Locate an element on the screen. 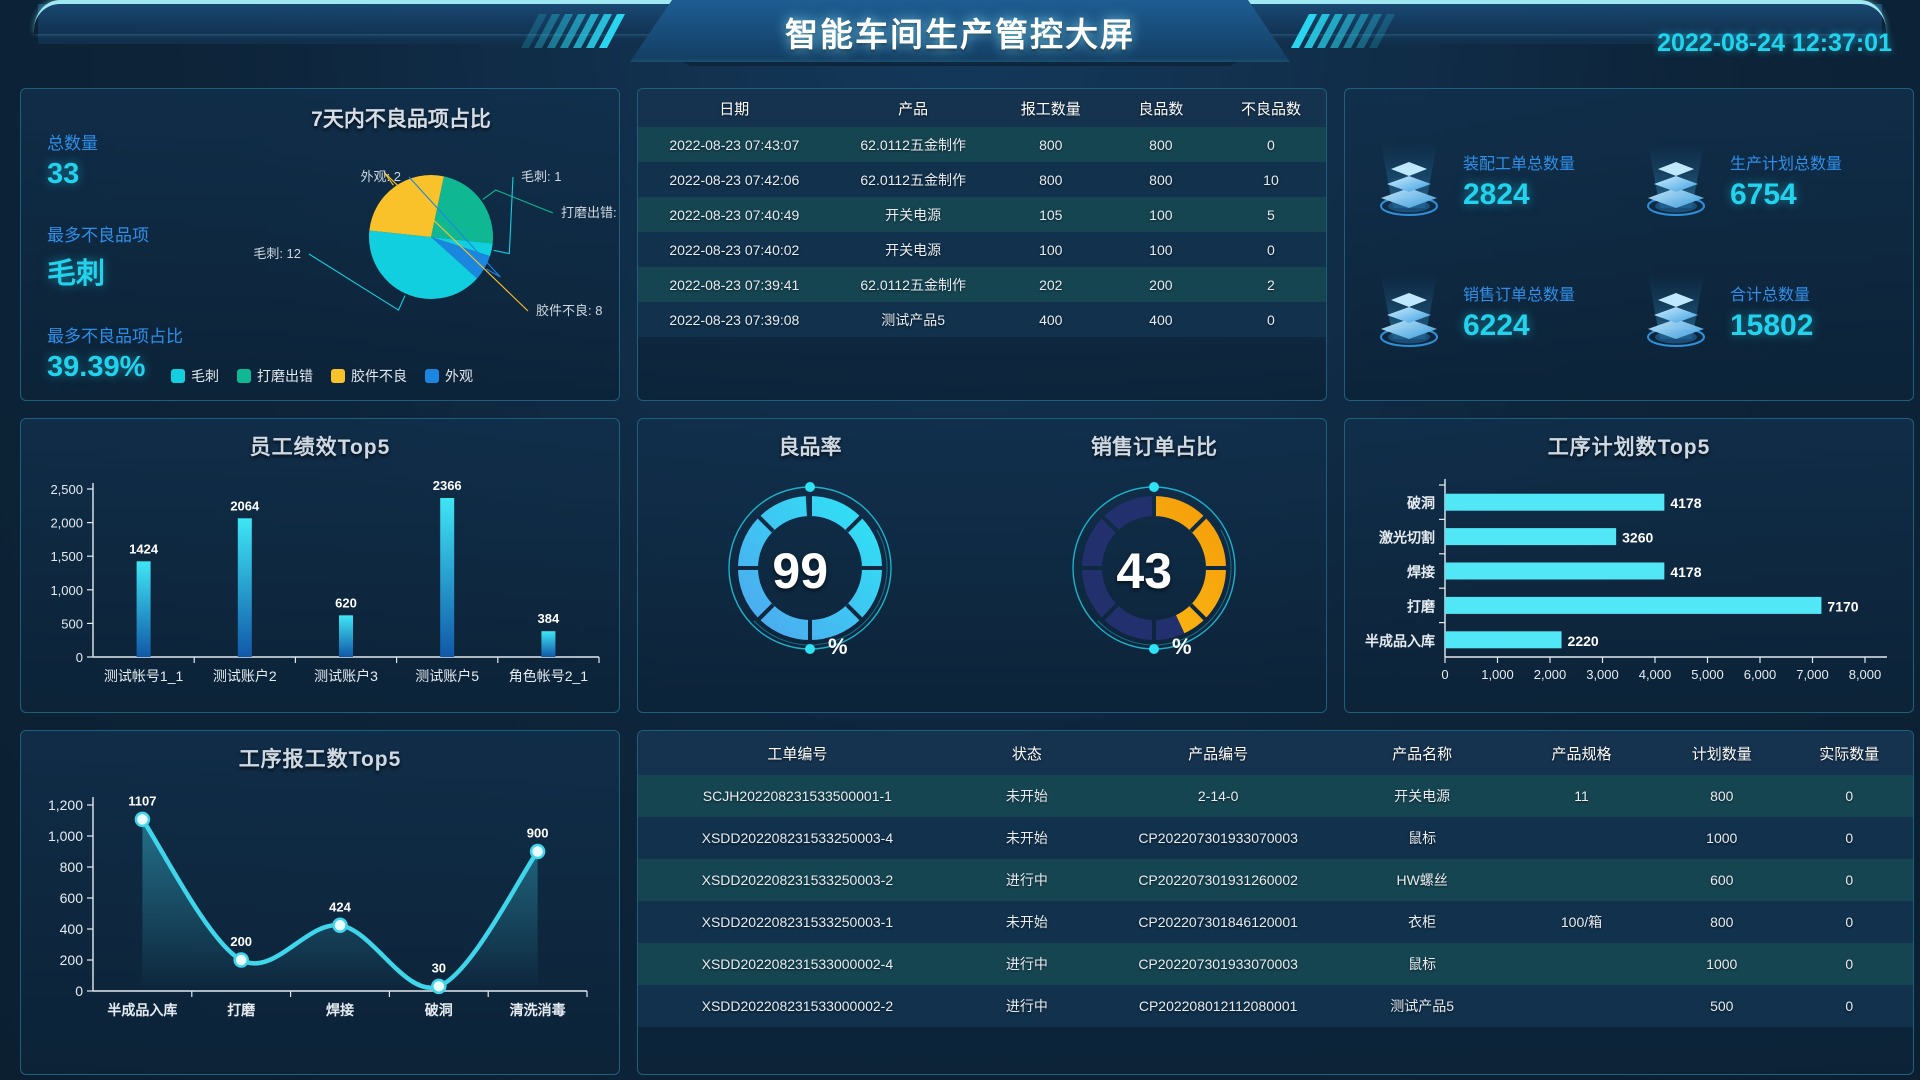 This screenshot has width=1920, height=1080. table-row: 2022-08-23 07:42:06 62.0112五金制作 800 800 10 is located at coordinates (982, 179).